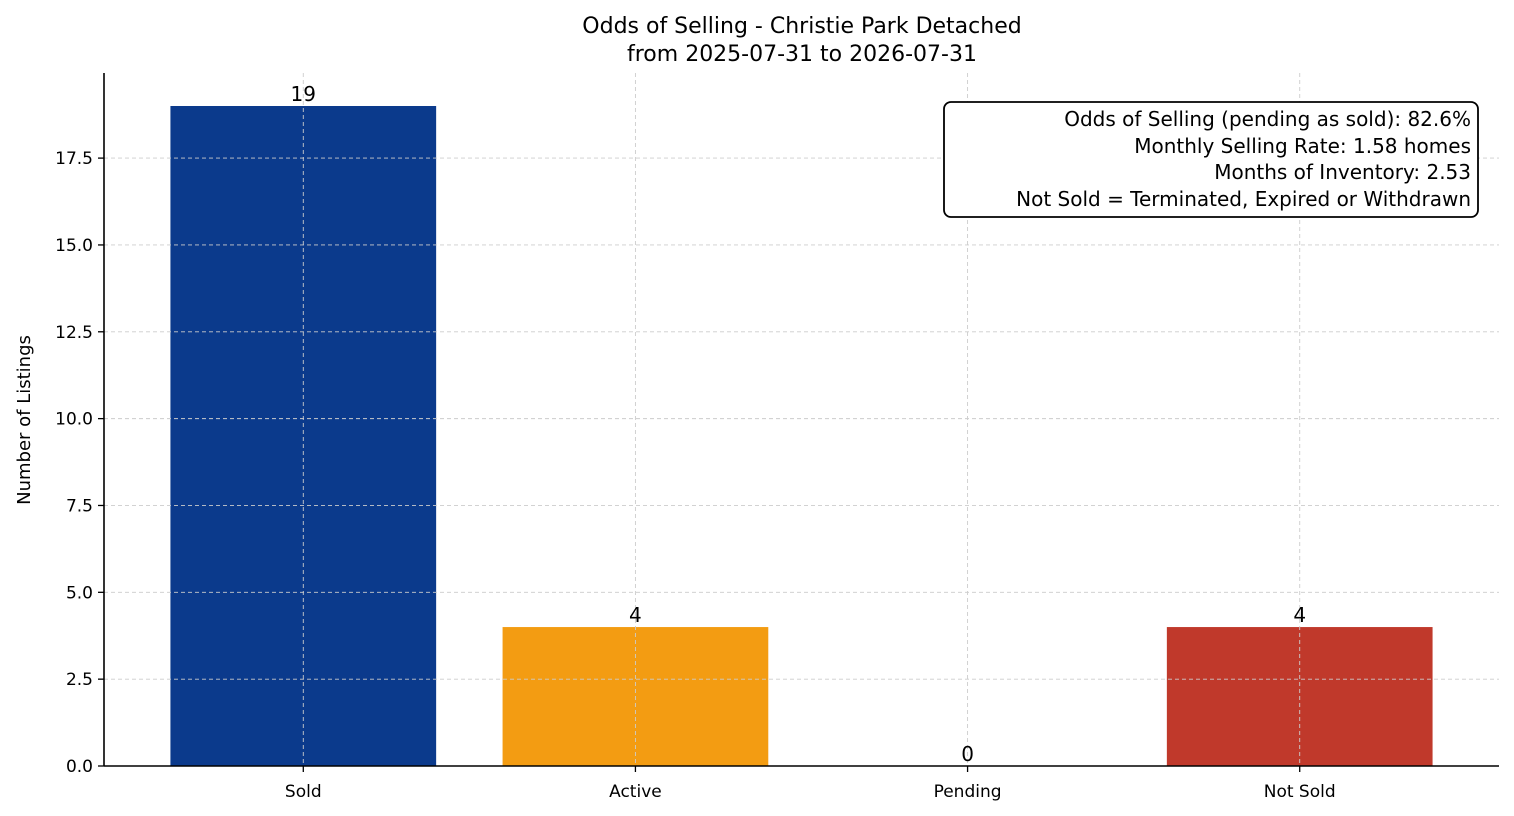 The height and width of the screenshot is (816, 1514). Describe the element at coordinates (74, 246) in the screenshot. I see `y-tick-label: 15.0` at that location.